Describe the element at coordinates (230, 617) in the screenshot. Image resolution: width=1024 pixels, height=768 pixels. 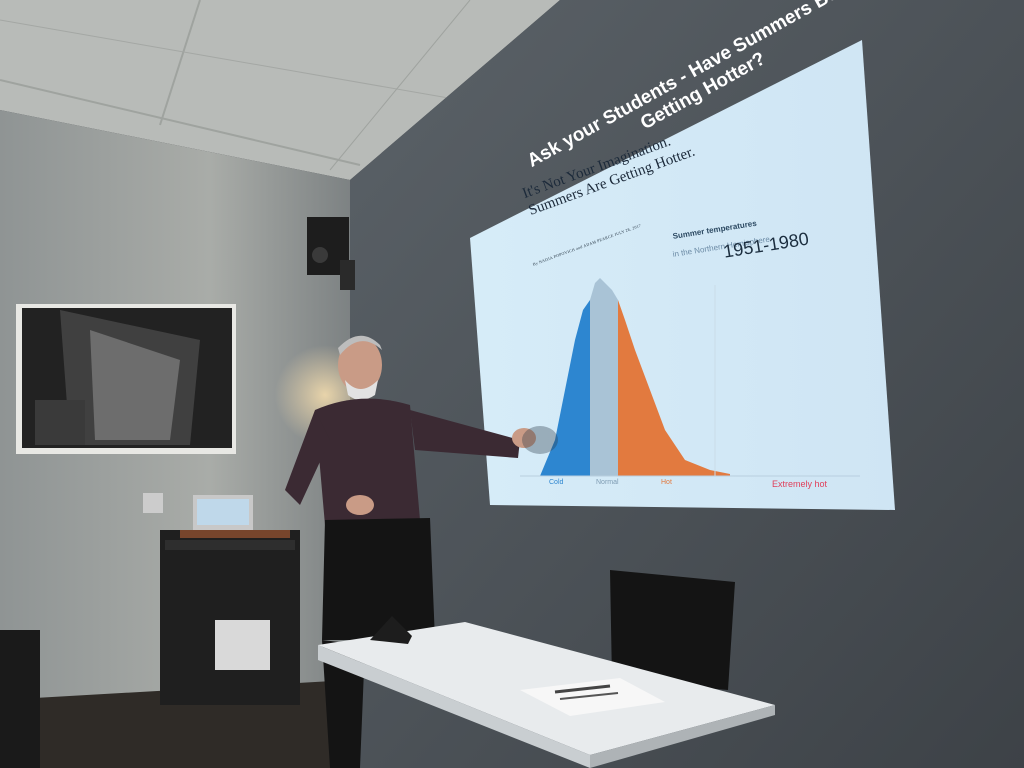
I see `av-cart` at that location.